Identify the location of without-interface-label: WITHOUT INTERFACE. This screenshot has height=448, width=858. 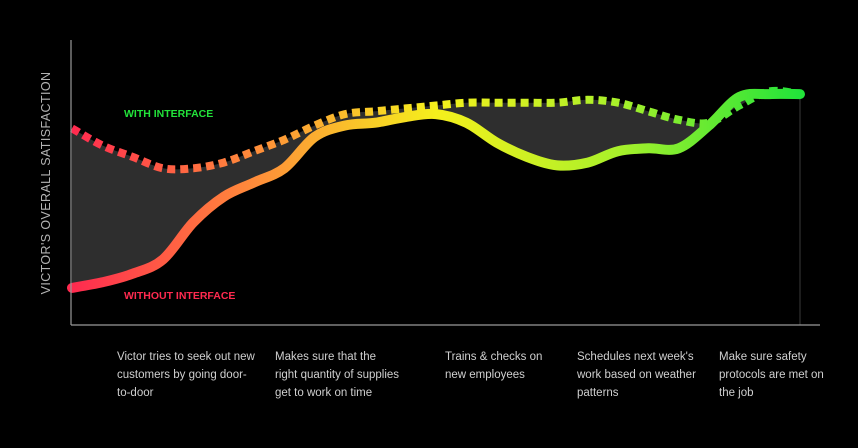
(179, 296).